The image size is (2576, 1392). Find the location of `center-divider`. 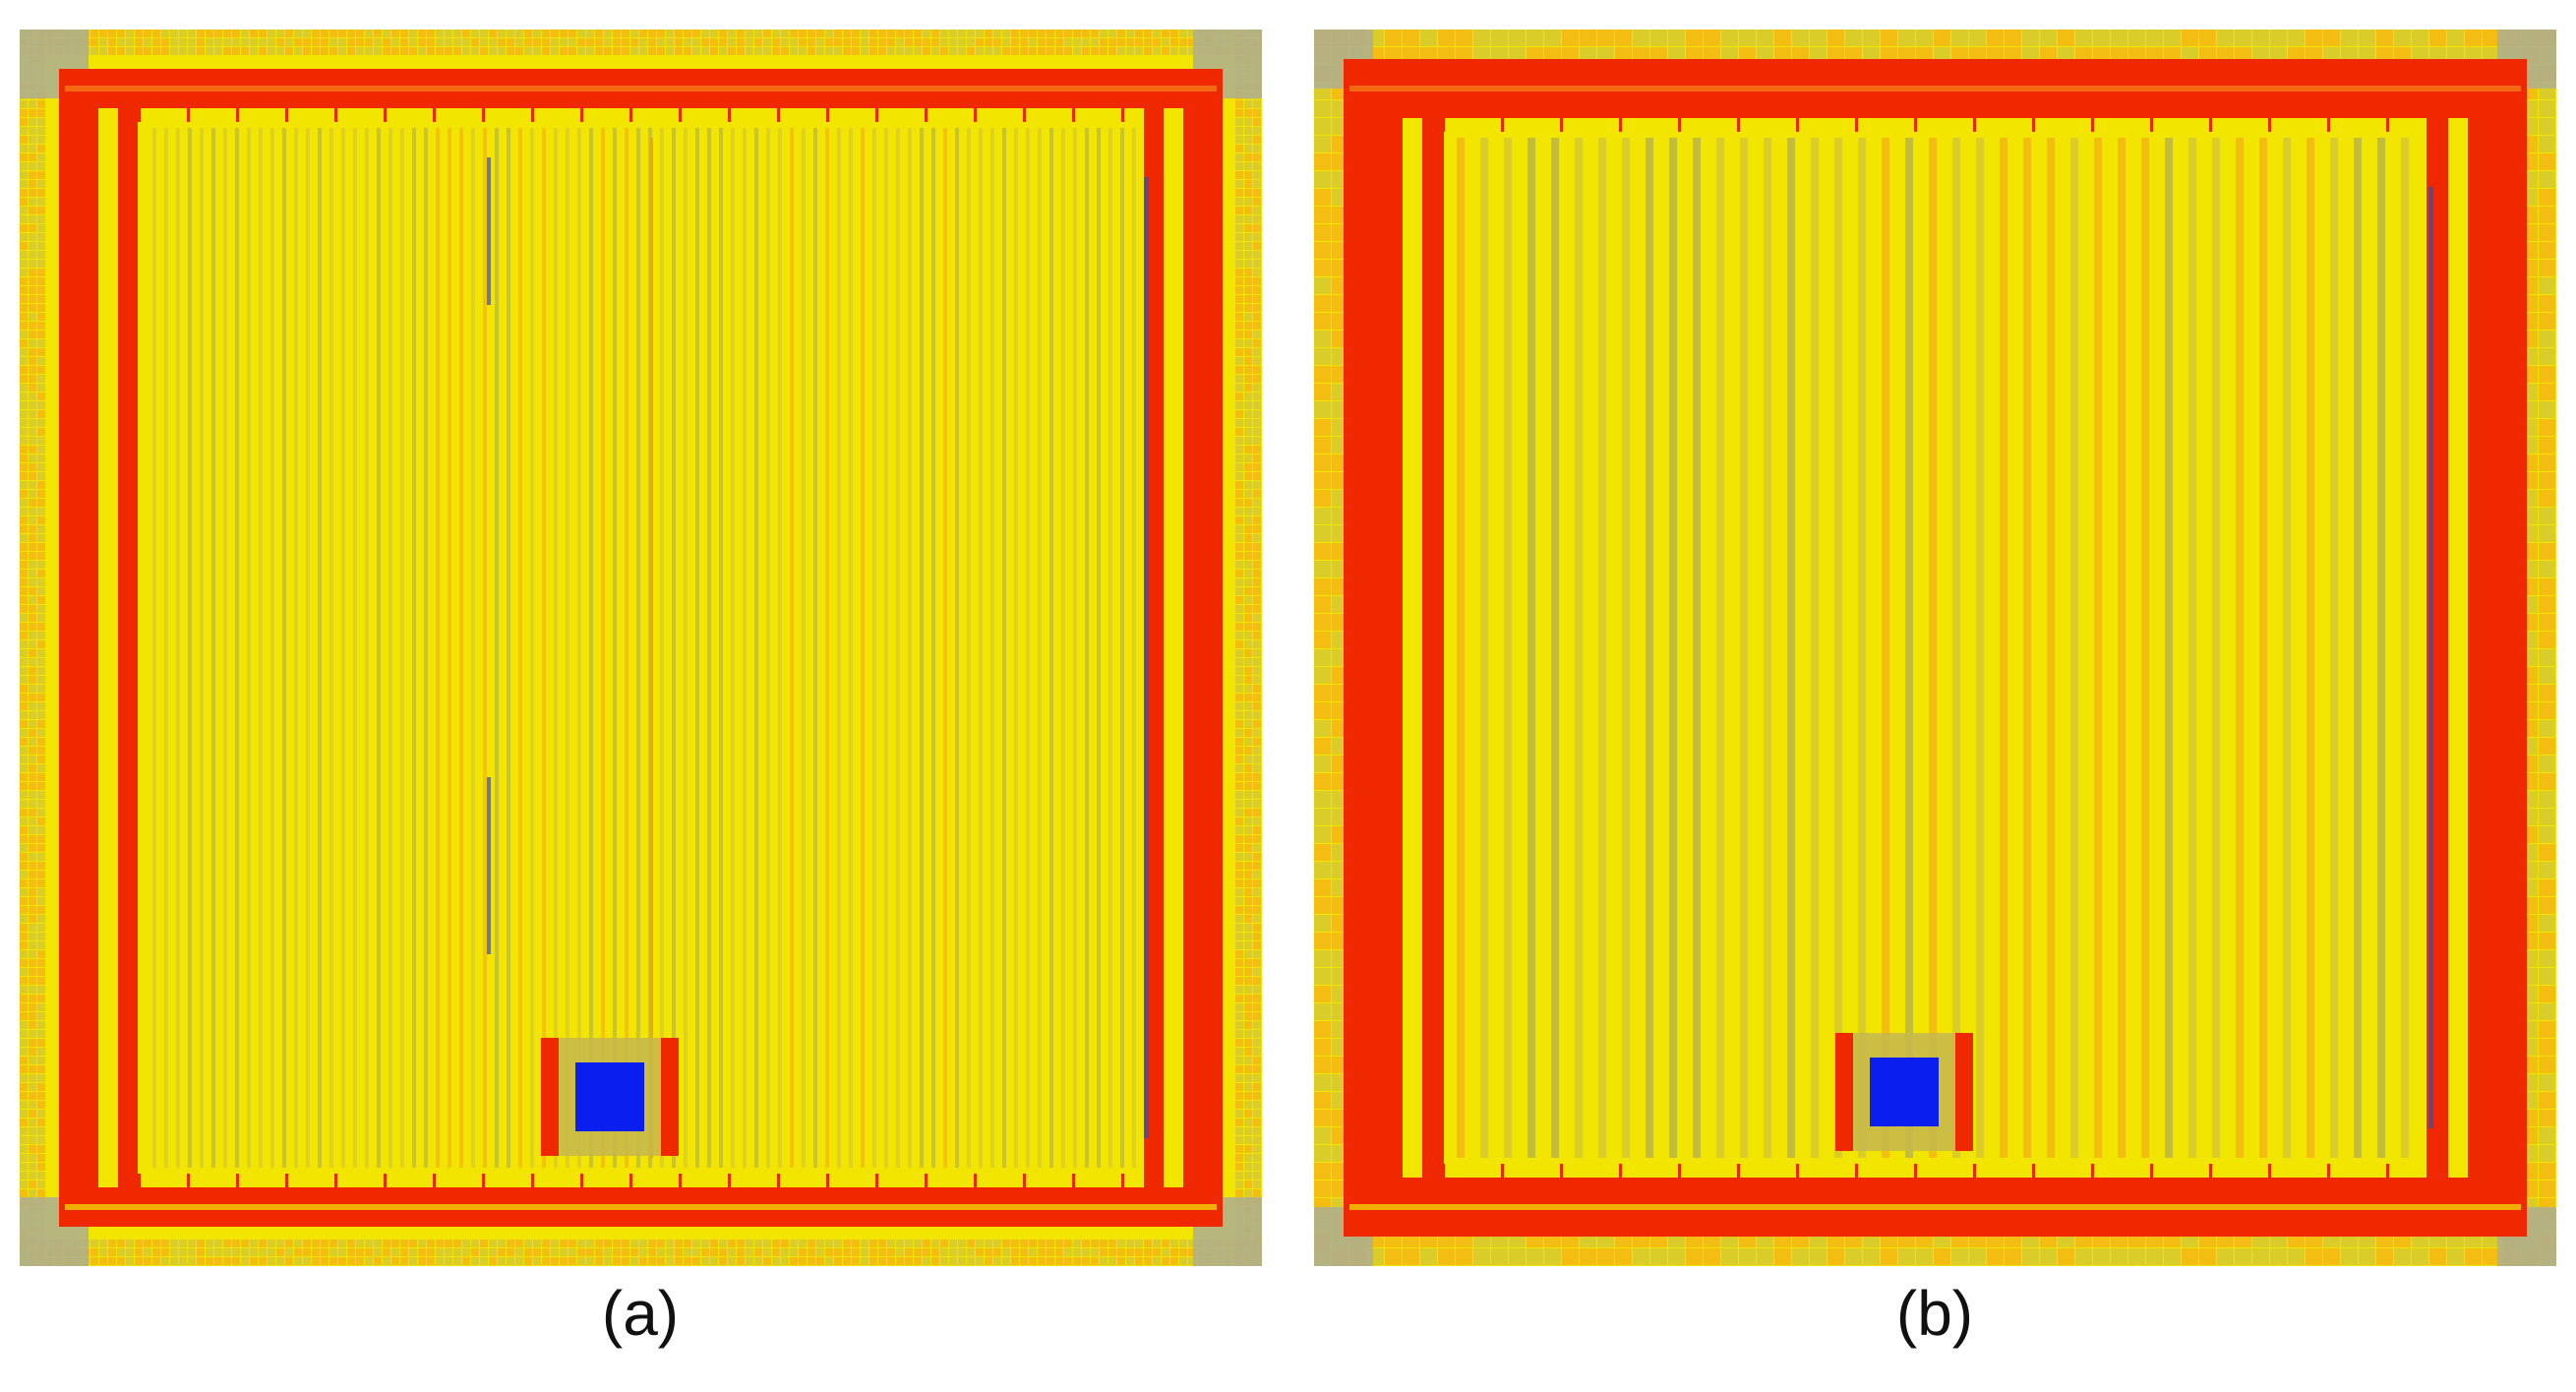

center-divider is located at coordinates (652, 648).